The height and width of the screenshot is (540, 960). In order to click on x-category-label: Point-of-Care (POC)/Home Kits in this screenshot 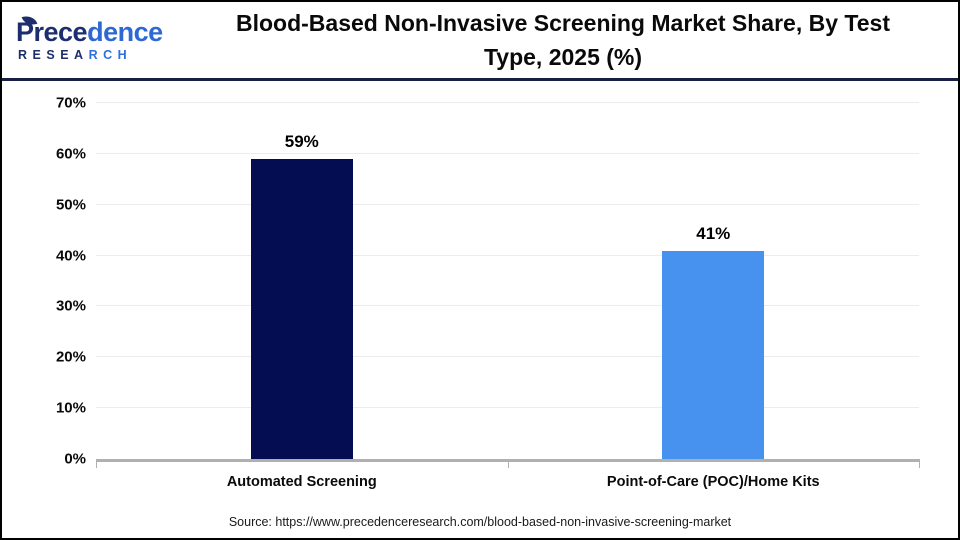, I will do `click(713, 482)`.